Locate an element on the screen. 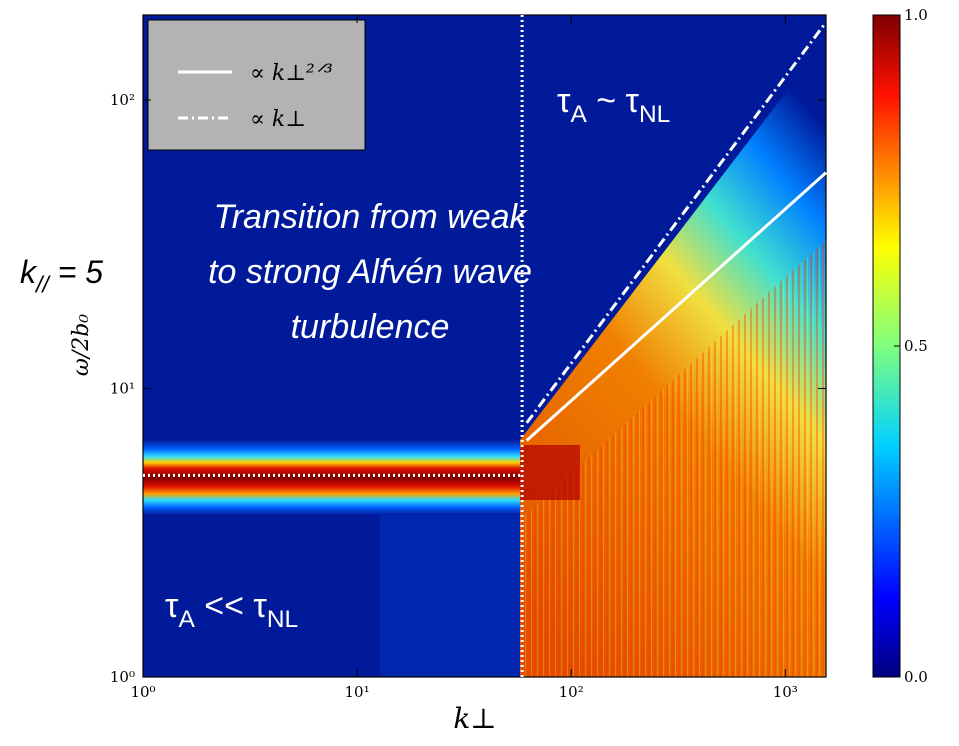 This screenshot has width=959, height=746. annotation-part: k is located at coordinates (29, 272).